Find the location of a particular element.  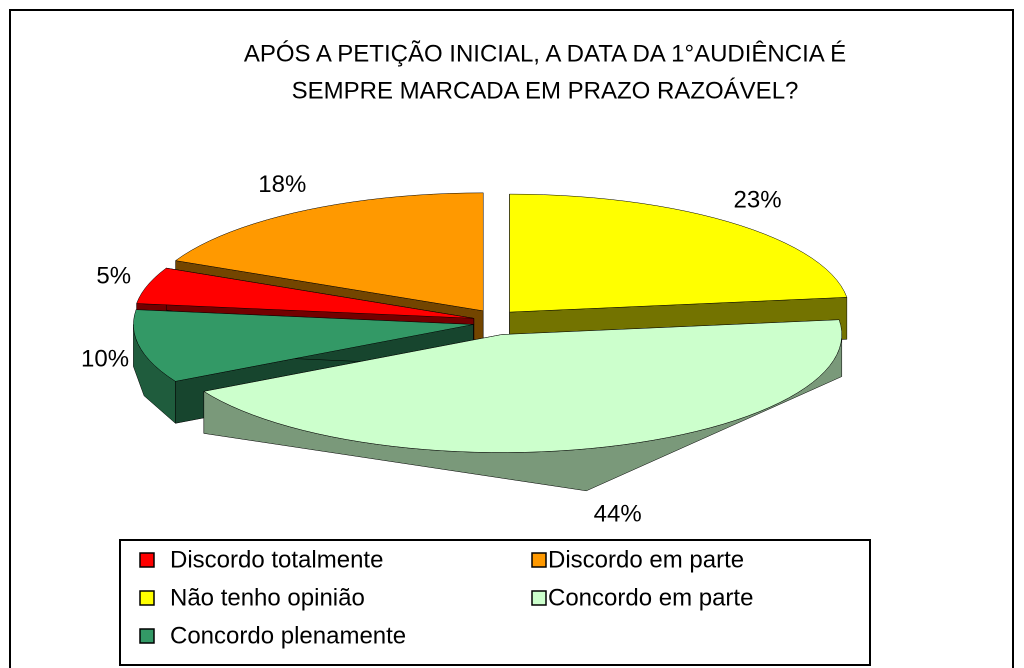

chart-title: SEMPRE MARCADA EM PRAZO RAZOÁVEL? is located at coordinates (545, 90).